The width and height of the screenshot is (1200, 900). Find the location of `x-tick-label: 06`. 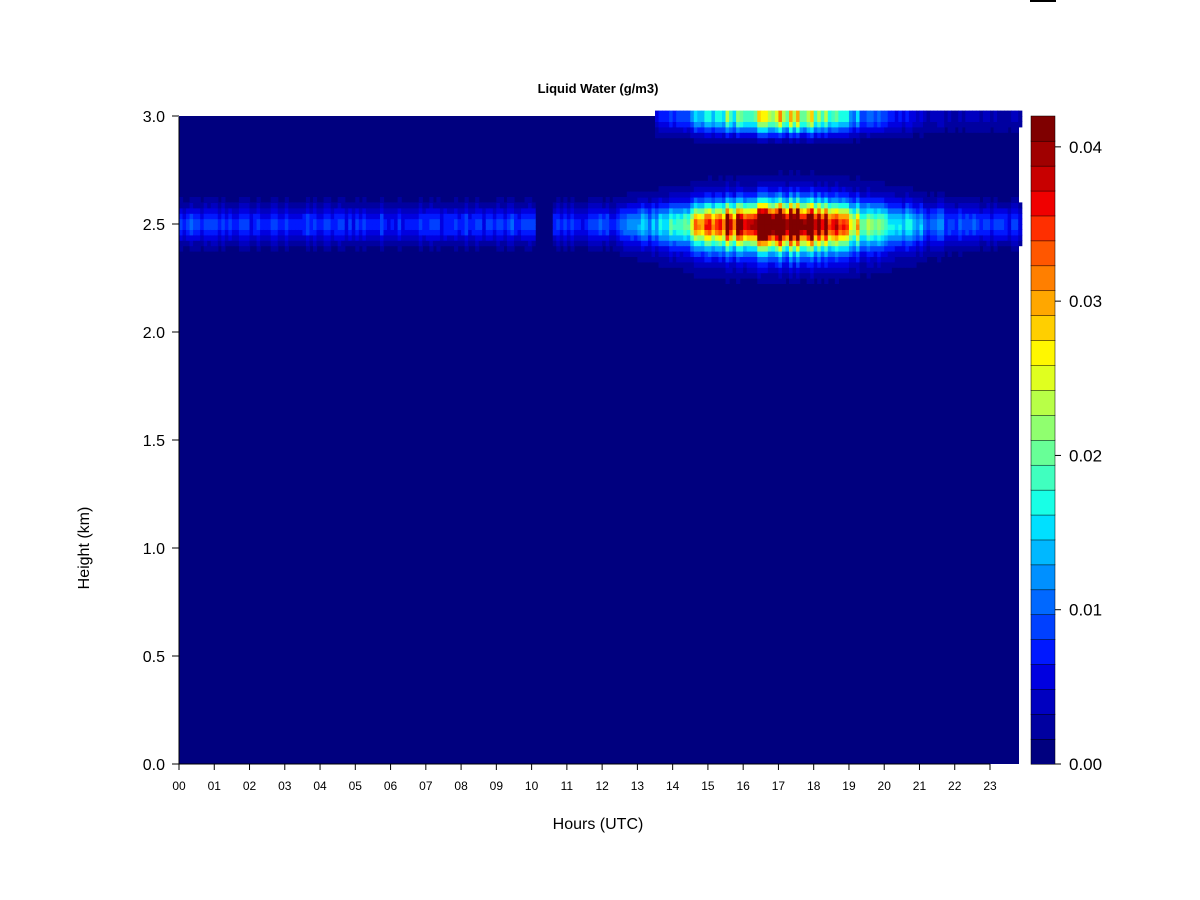

x-tick-label: 06 is located at coordinates (391, 786).